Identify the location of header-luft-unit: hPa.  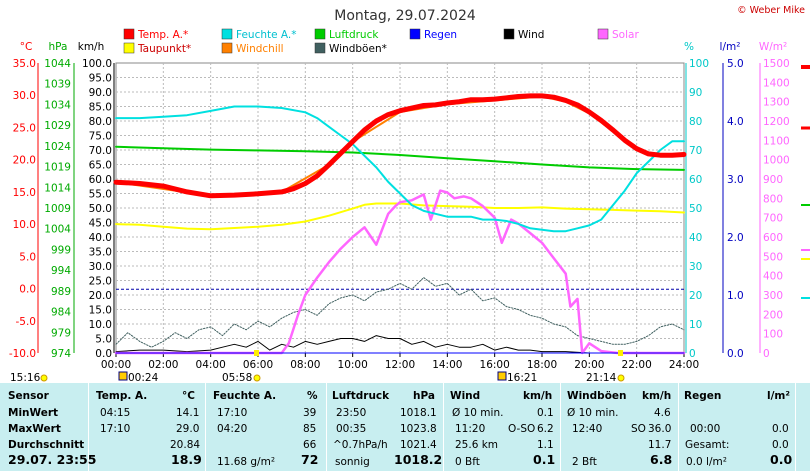
(424, 396).